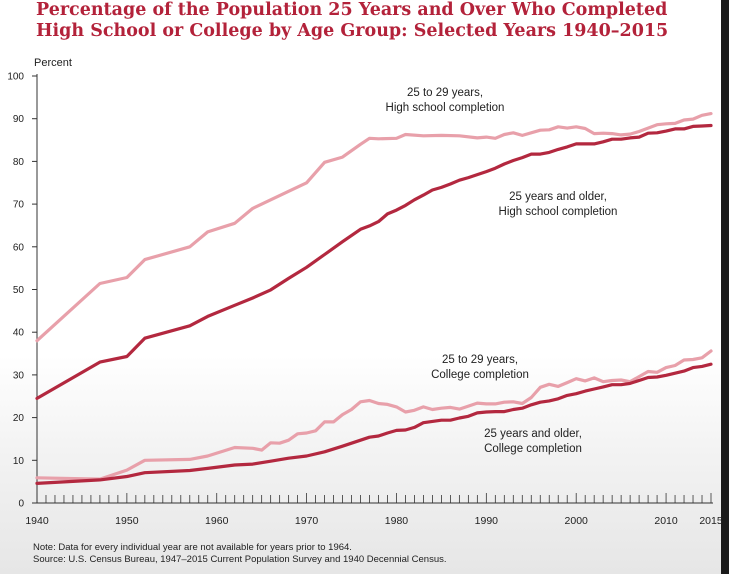  Describe the element at coordinates (19, 375) in the screenshot. I see `y-tick-label-30: 30` at that location.